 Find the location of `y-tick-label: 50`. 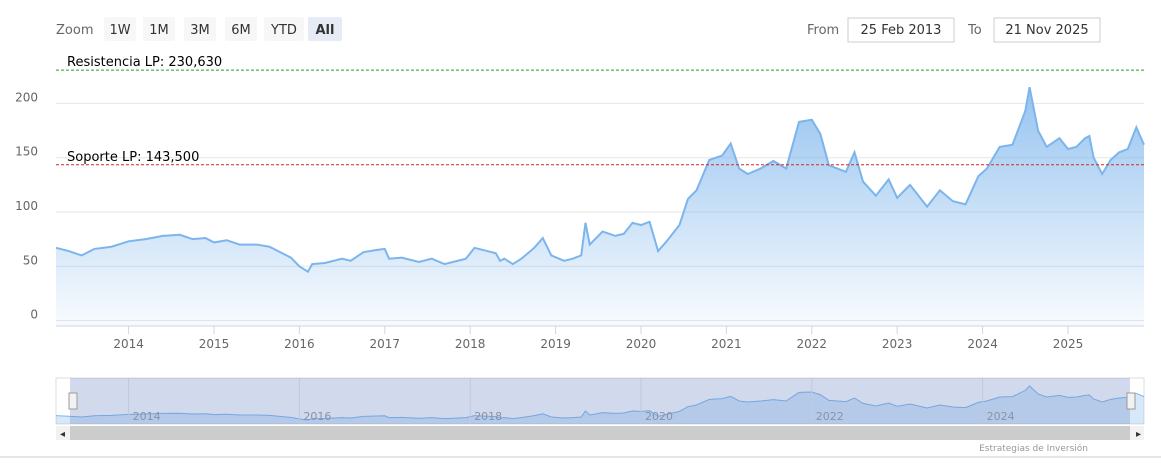

y-tick-label: 50 is located at coordinates (30, 260).